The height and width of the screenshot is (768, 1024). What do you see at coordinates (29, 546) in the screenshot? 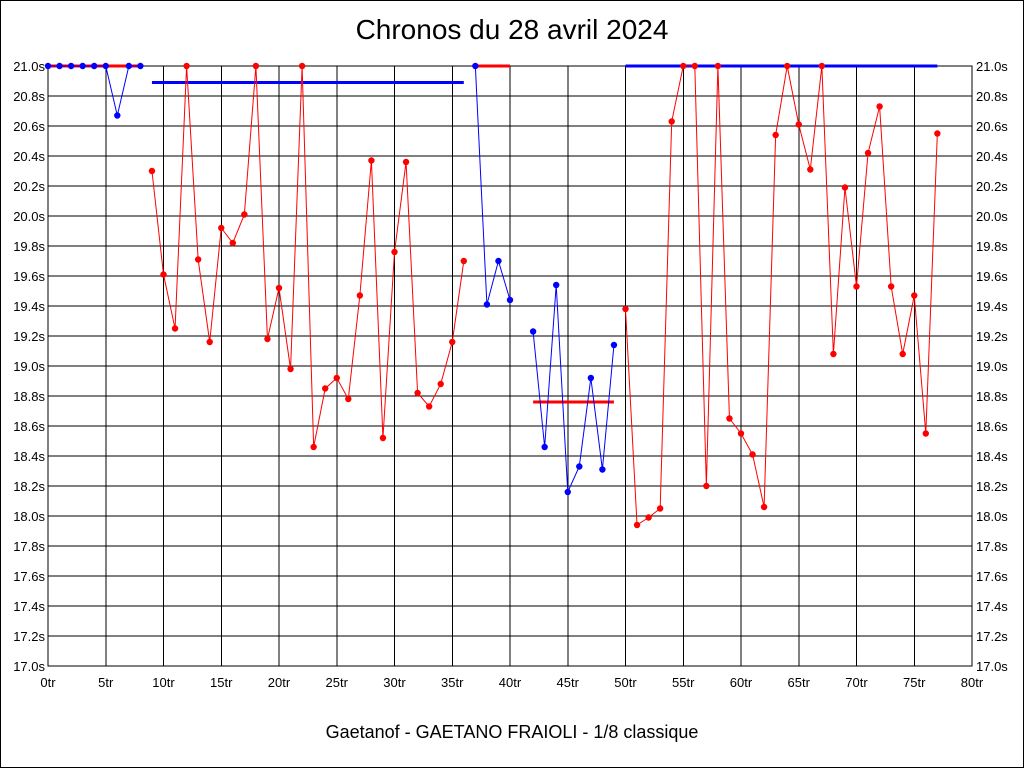
I see `y-tick-label-left: 17.8s` at bounding box center [29, 546].